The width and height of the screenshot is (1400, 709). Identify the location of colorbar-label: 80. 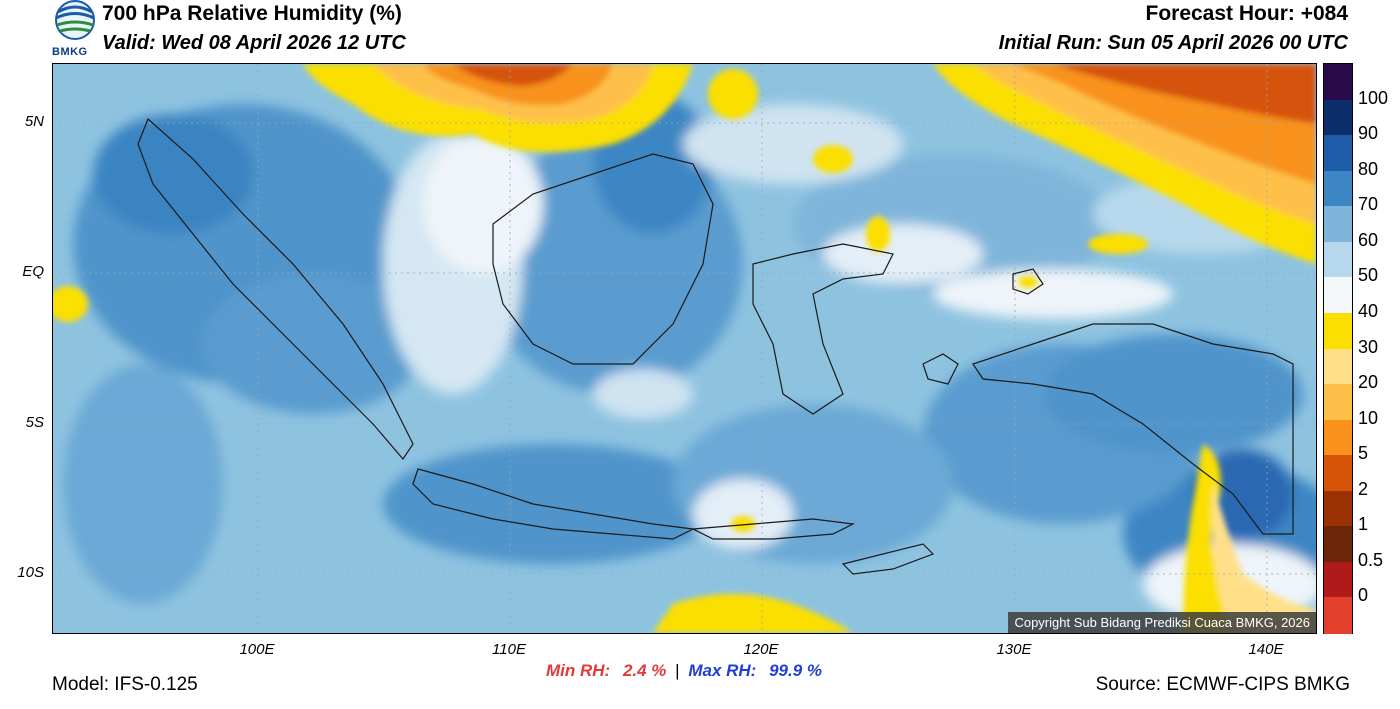
(1368, 168).